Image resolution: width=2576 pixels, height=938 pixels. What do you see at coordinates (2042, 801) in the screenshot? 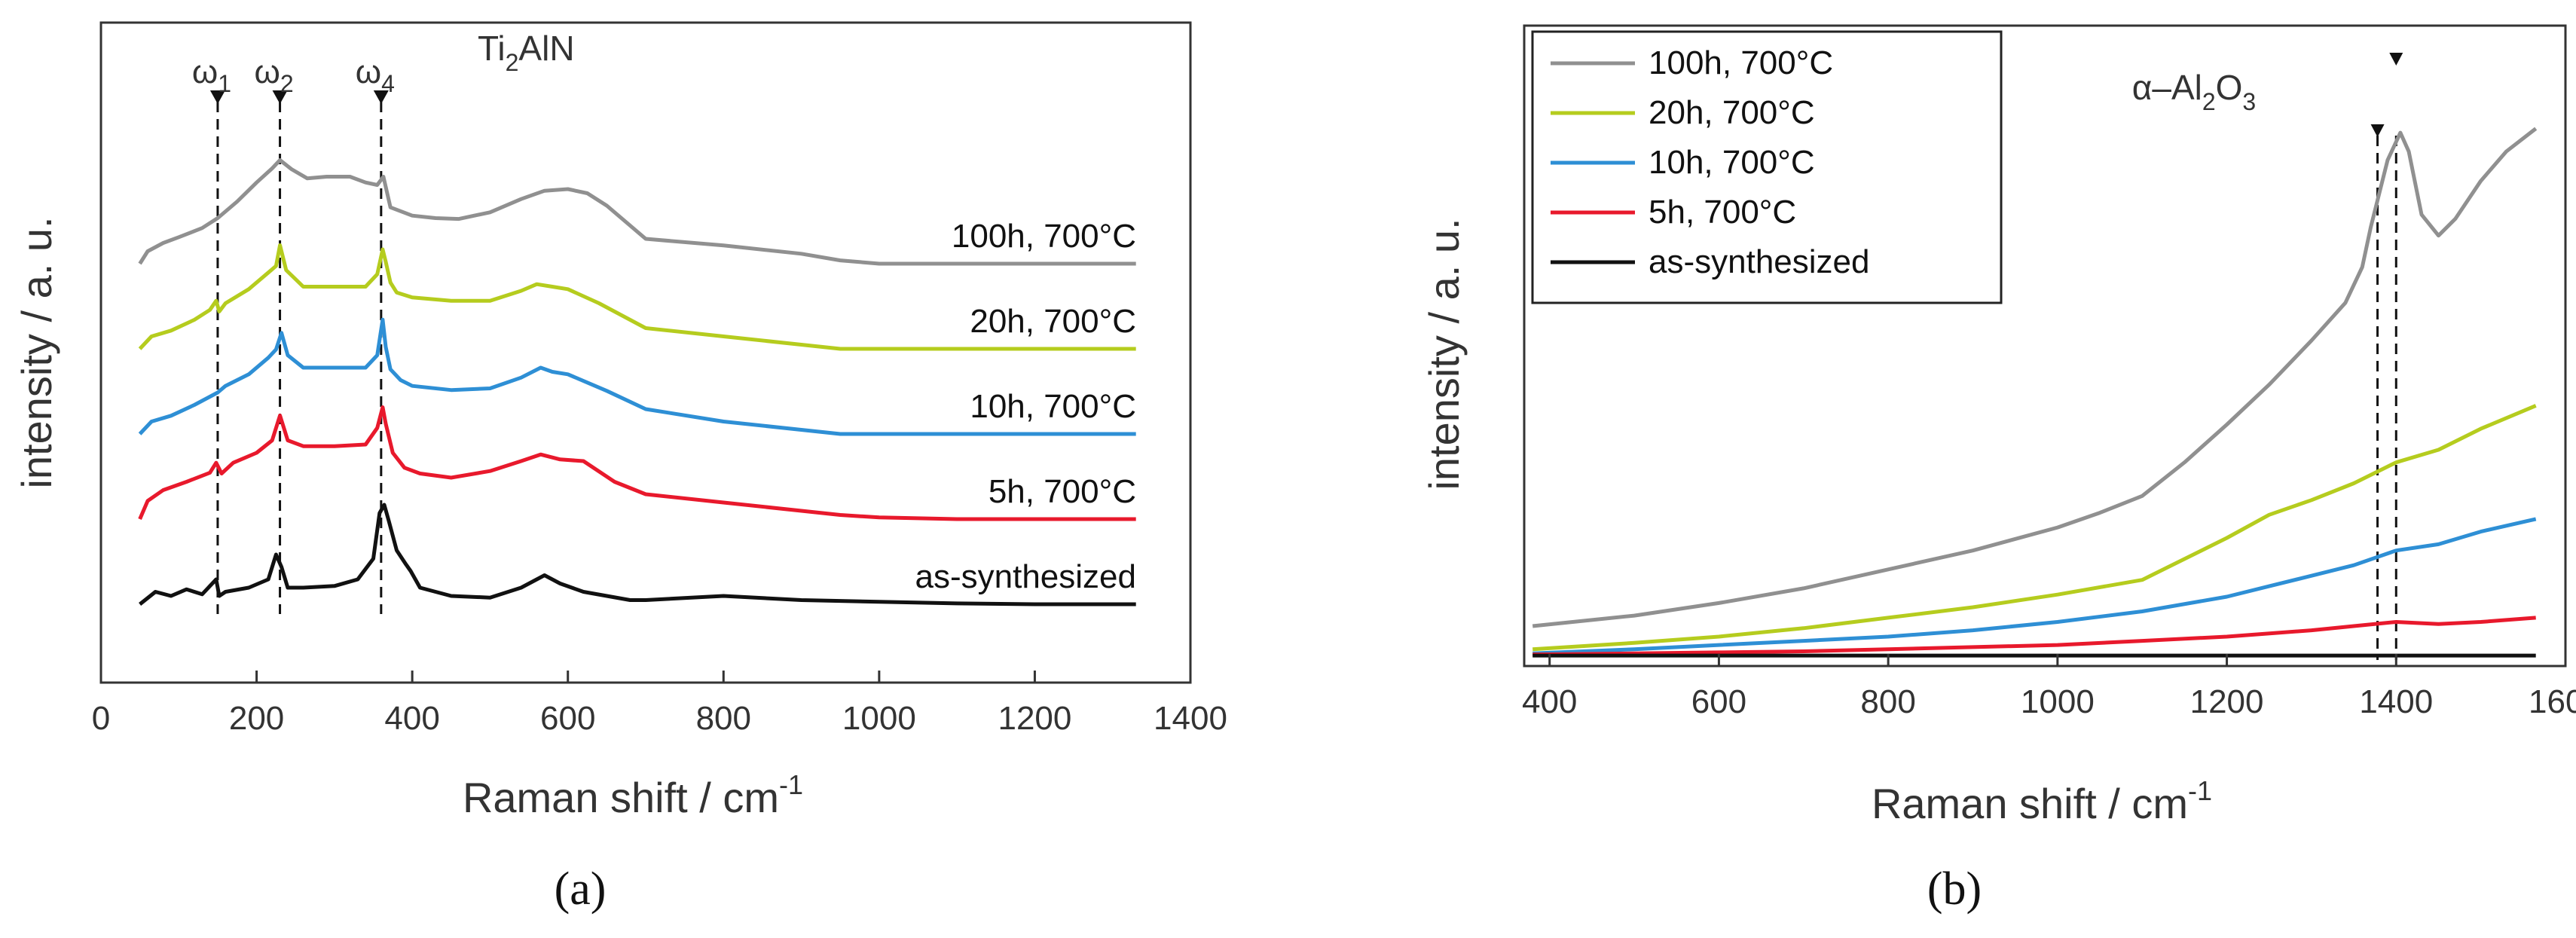
I see `x-axis-label-b: Raman shift / cm-1` at bounding box center [2042, 801].